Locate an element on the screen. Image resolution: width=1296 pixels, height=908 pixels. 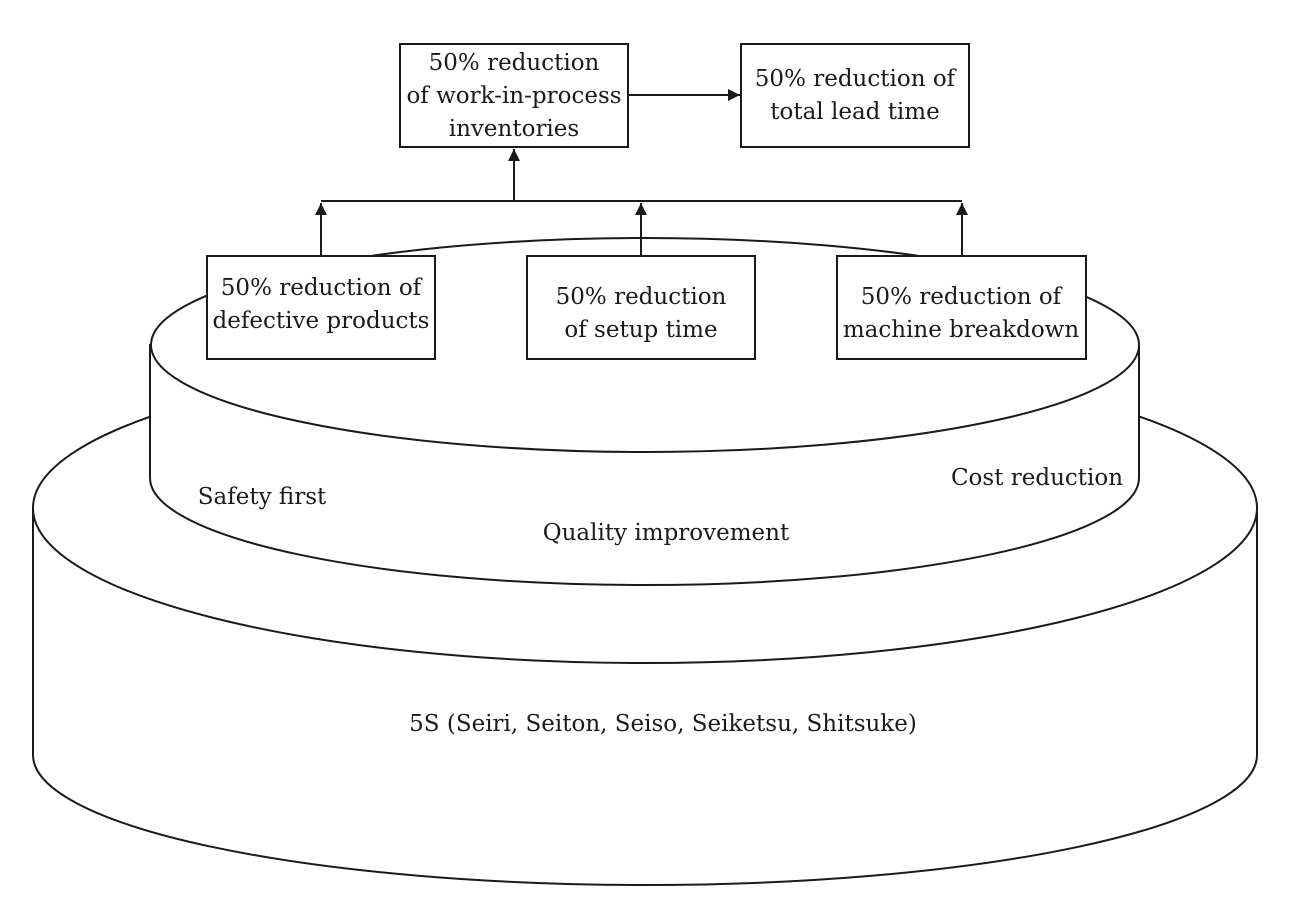
box-setup-line-1: 50% reduction is located at coordinates (641, 297).